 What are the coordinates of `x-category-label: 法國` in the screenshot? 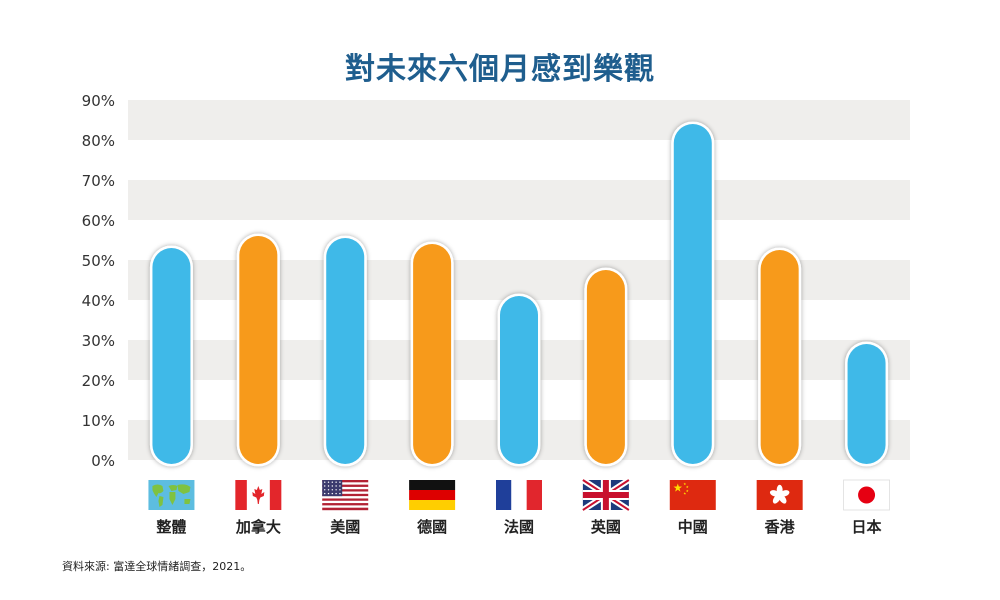 It's located at (519, 527).